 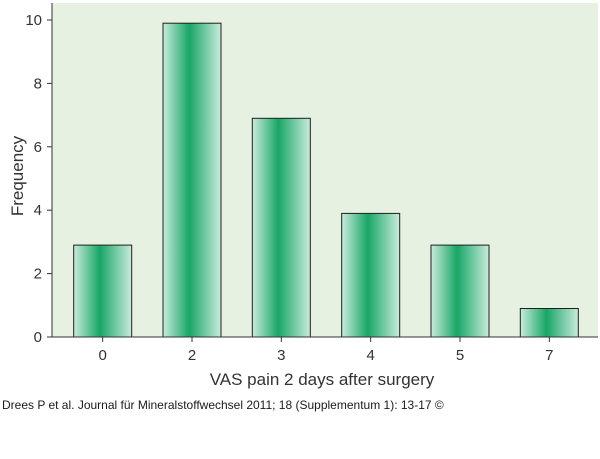 What do you see at coordinates (370, 355) in the screenshot?
I see `x-tick-label: 4` at bounding box center [370, 355].